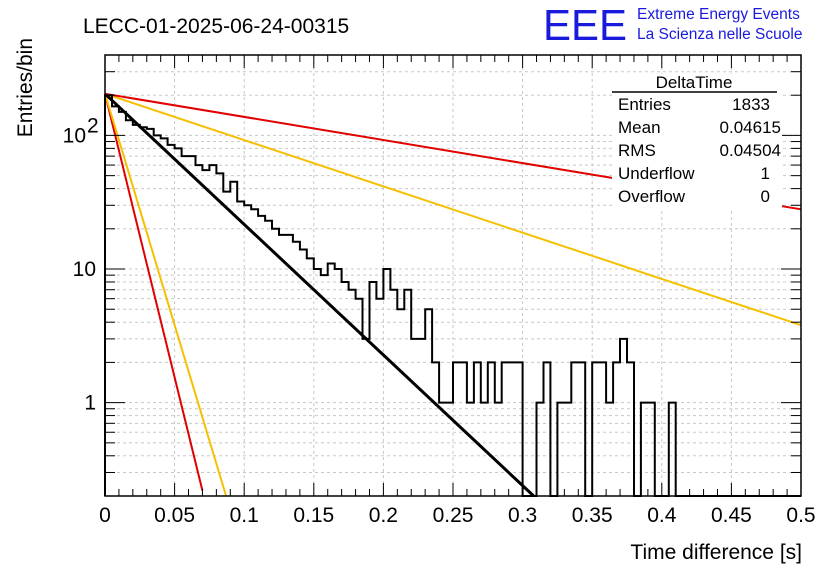 This screenshot has width=836, height=572. I want to click on x-tick-label: 0.3, so click(522, 515).